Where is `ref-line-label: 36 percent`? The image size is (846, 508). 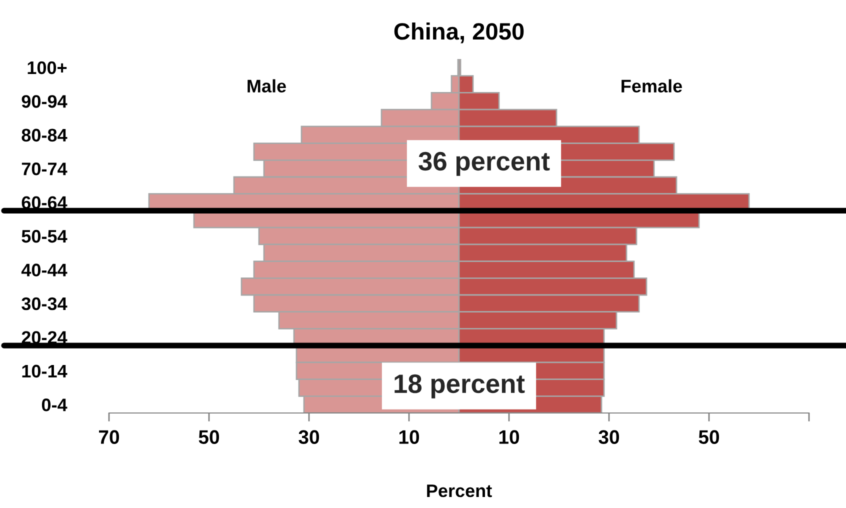
ref-line-label: 36 percent is located at coordinates (484, 164).